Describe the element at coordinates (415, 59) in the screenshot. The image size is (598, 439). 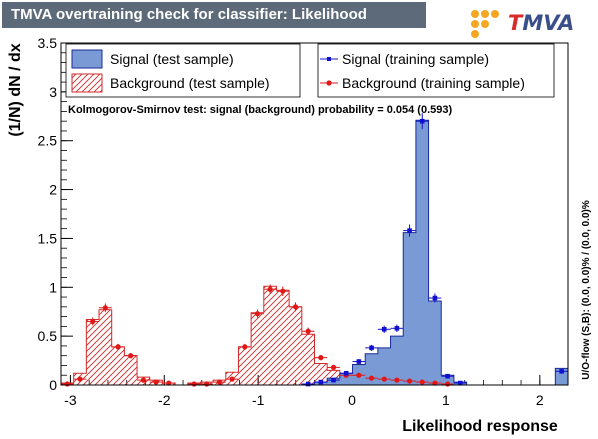
I see `legend-signal-train-label: Signal (training sample)` at that location.